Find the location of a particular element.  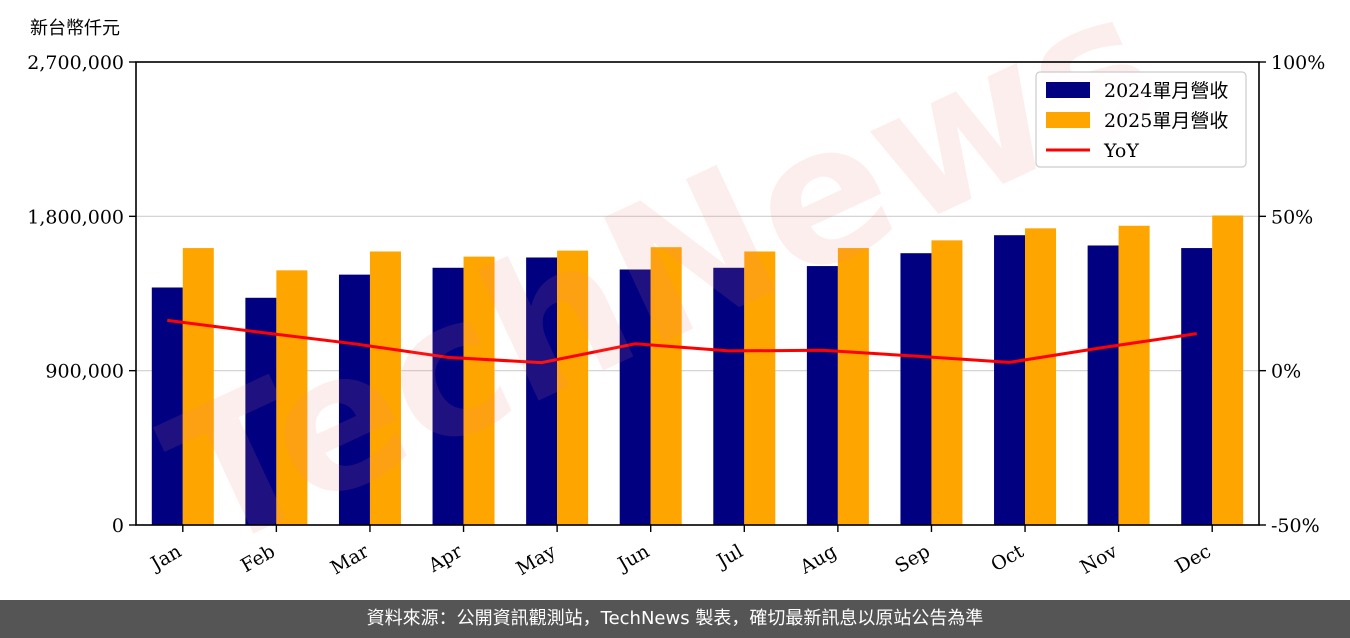

bar-2024-sep is located at coordinates (916, 389).